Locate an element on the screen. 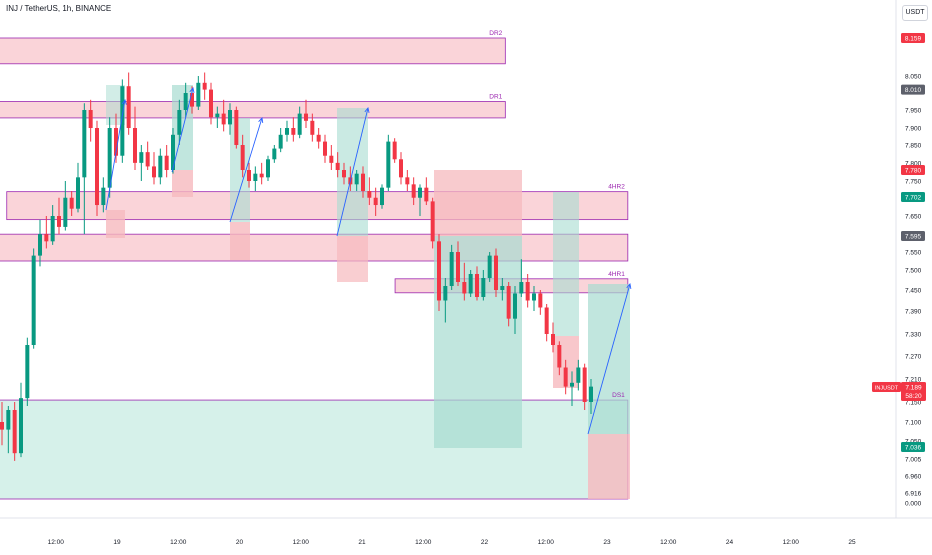  price-tick-label: 7.500 is located at coordinates (913, 271).